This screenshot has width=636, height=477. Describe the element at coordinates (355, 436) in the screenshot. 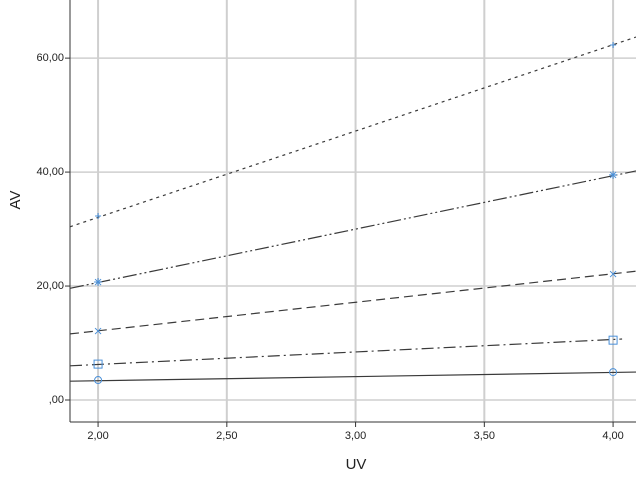

I see `x-tick-label: 3,00` at that location.